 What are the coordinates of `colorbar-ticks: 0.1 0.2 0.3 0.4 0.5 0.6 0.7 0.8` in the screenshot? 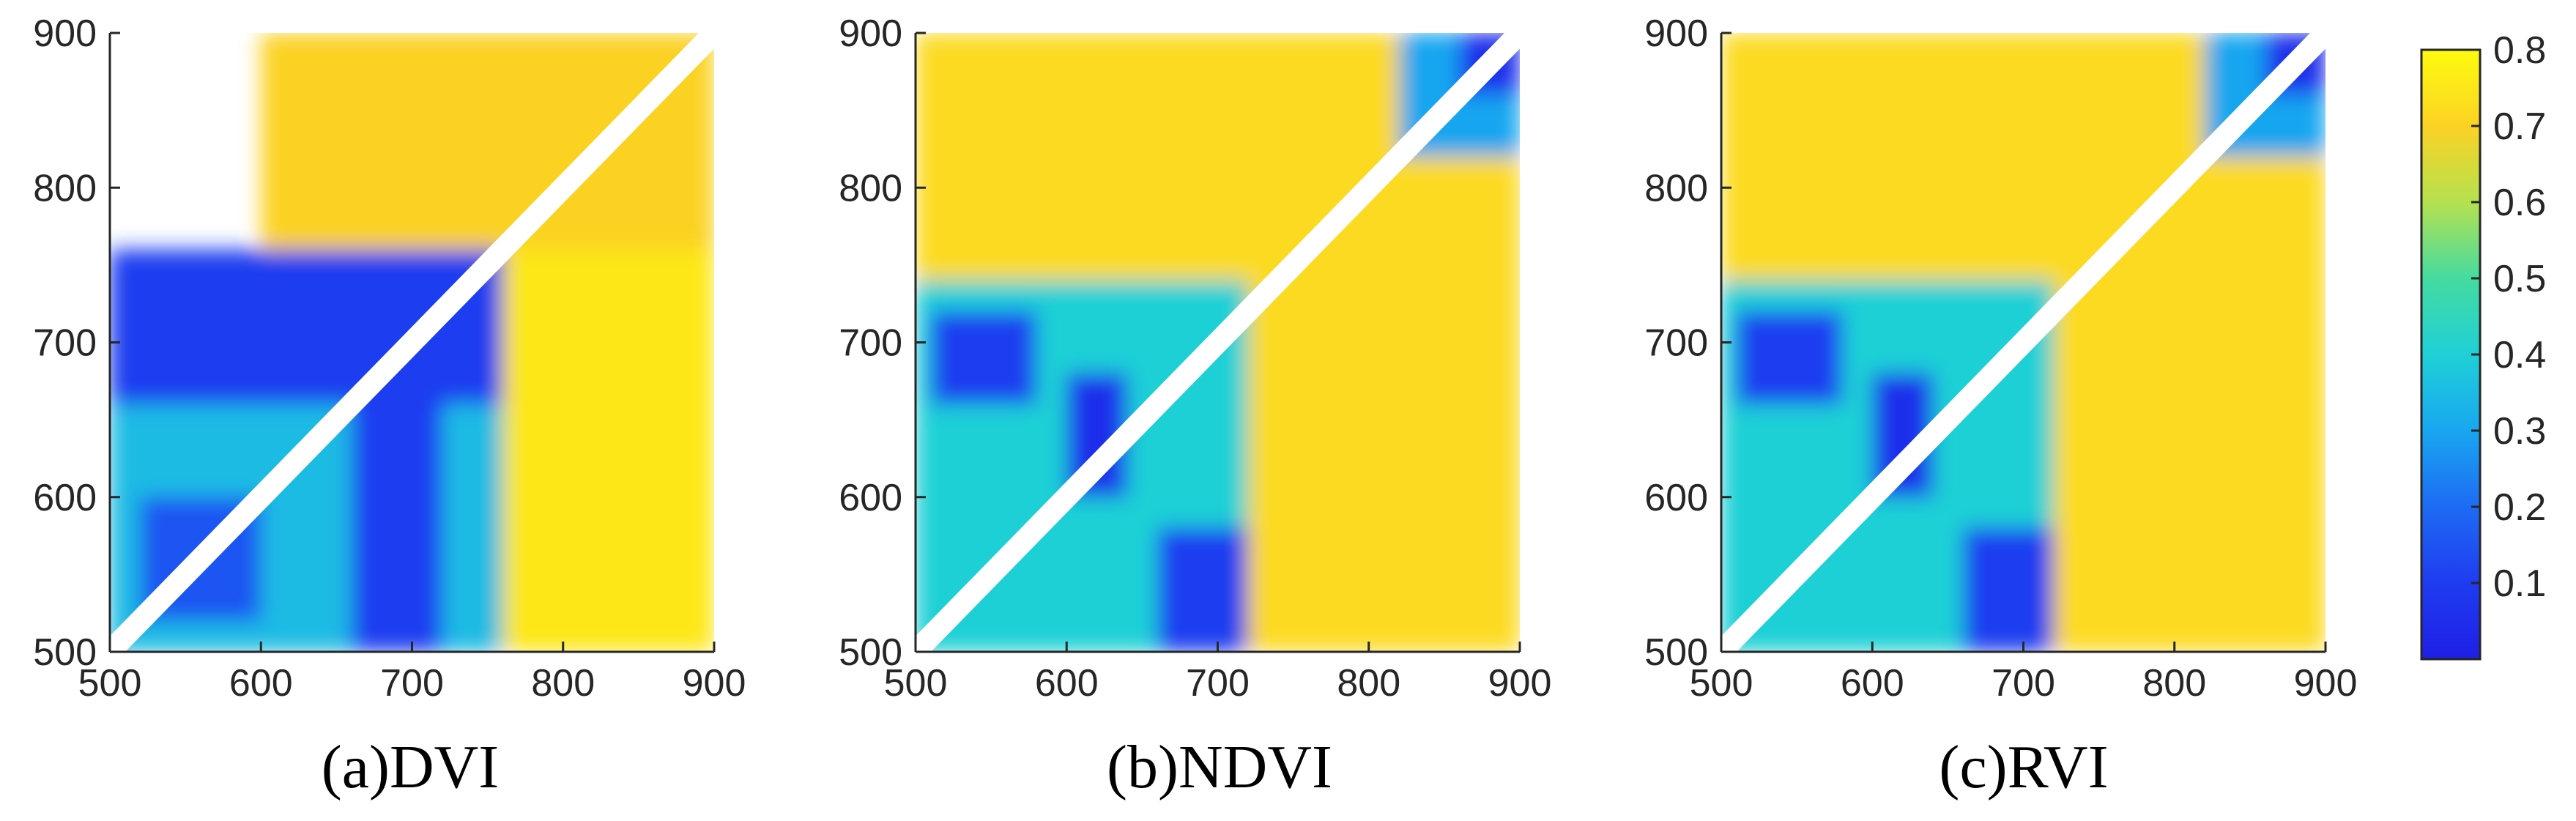 It's located at (2508, 317).